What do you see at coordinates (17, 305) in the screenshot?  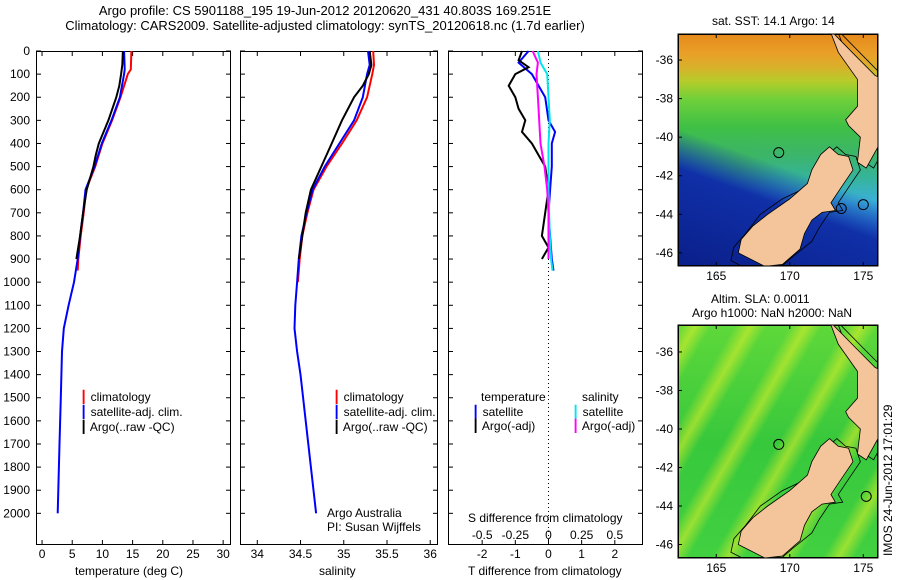 I see `y-tick-label: 1100` at bounding box center [17, 305].